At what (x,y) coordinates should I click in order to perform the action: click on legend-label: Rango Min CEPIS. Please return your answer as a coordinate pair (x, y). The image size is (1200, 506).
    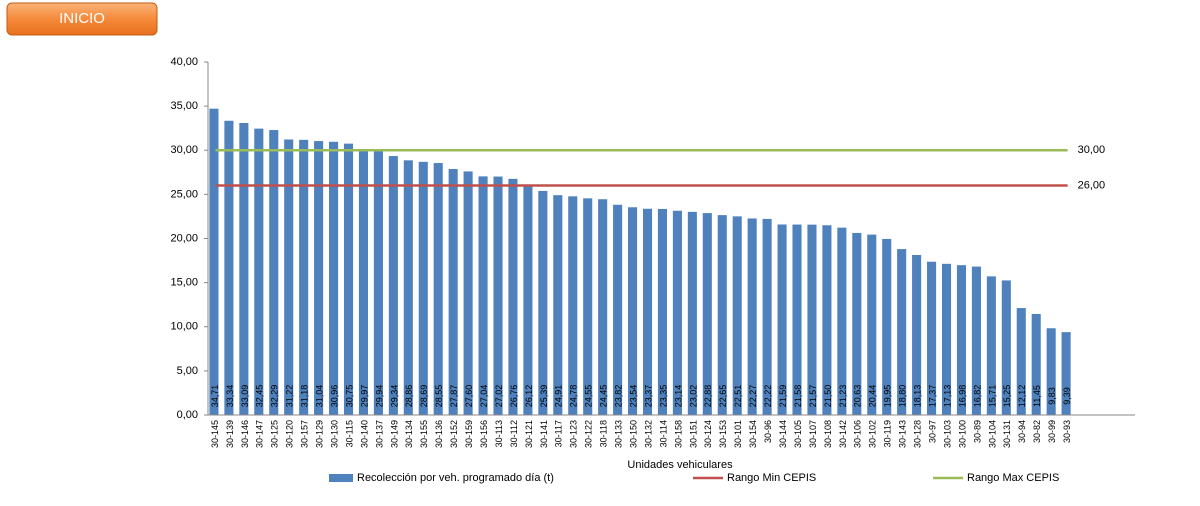
    Looking at the image, I should click on (771, 478).